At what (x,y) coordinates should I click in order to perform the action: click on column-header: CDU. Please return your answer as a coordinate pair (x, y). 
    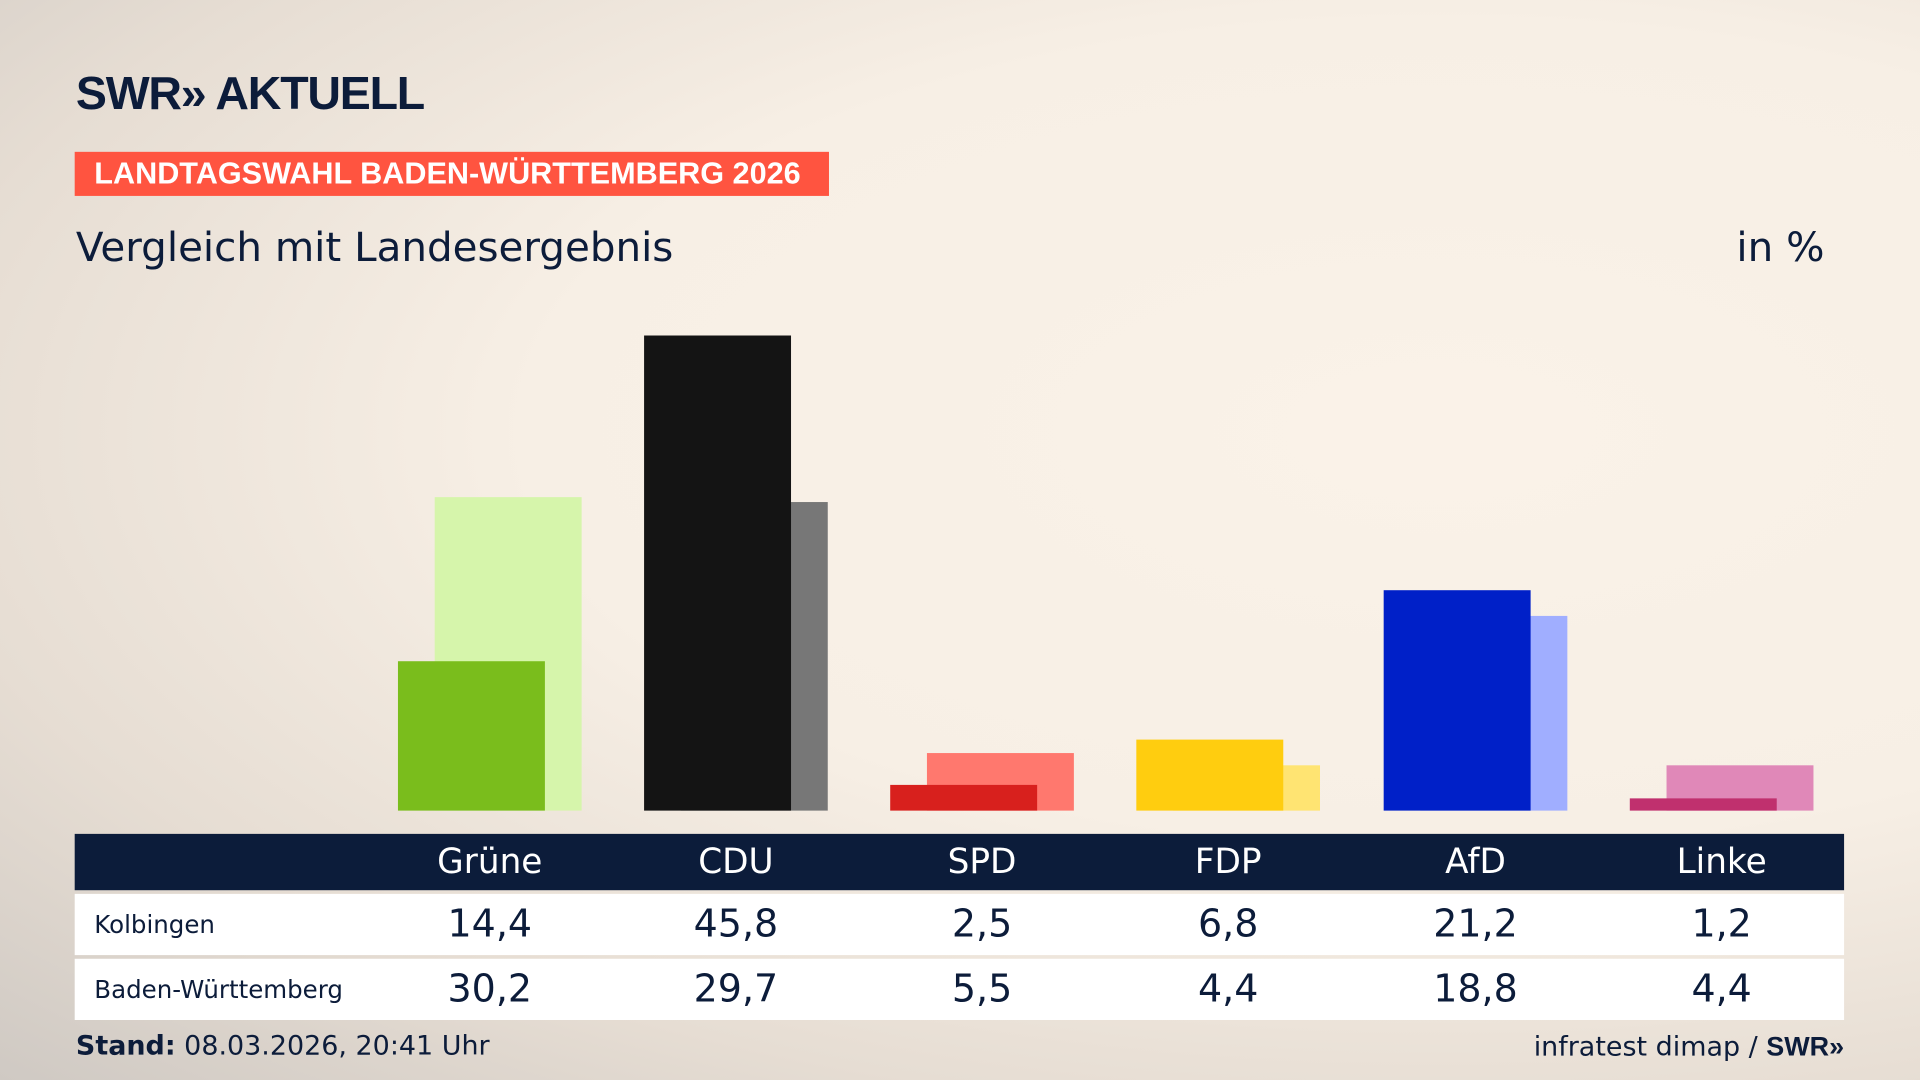
    Looking at the image, I should click on (736, 861).